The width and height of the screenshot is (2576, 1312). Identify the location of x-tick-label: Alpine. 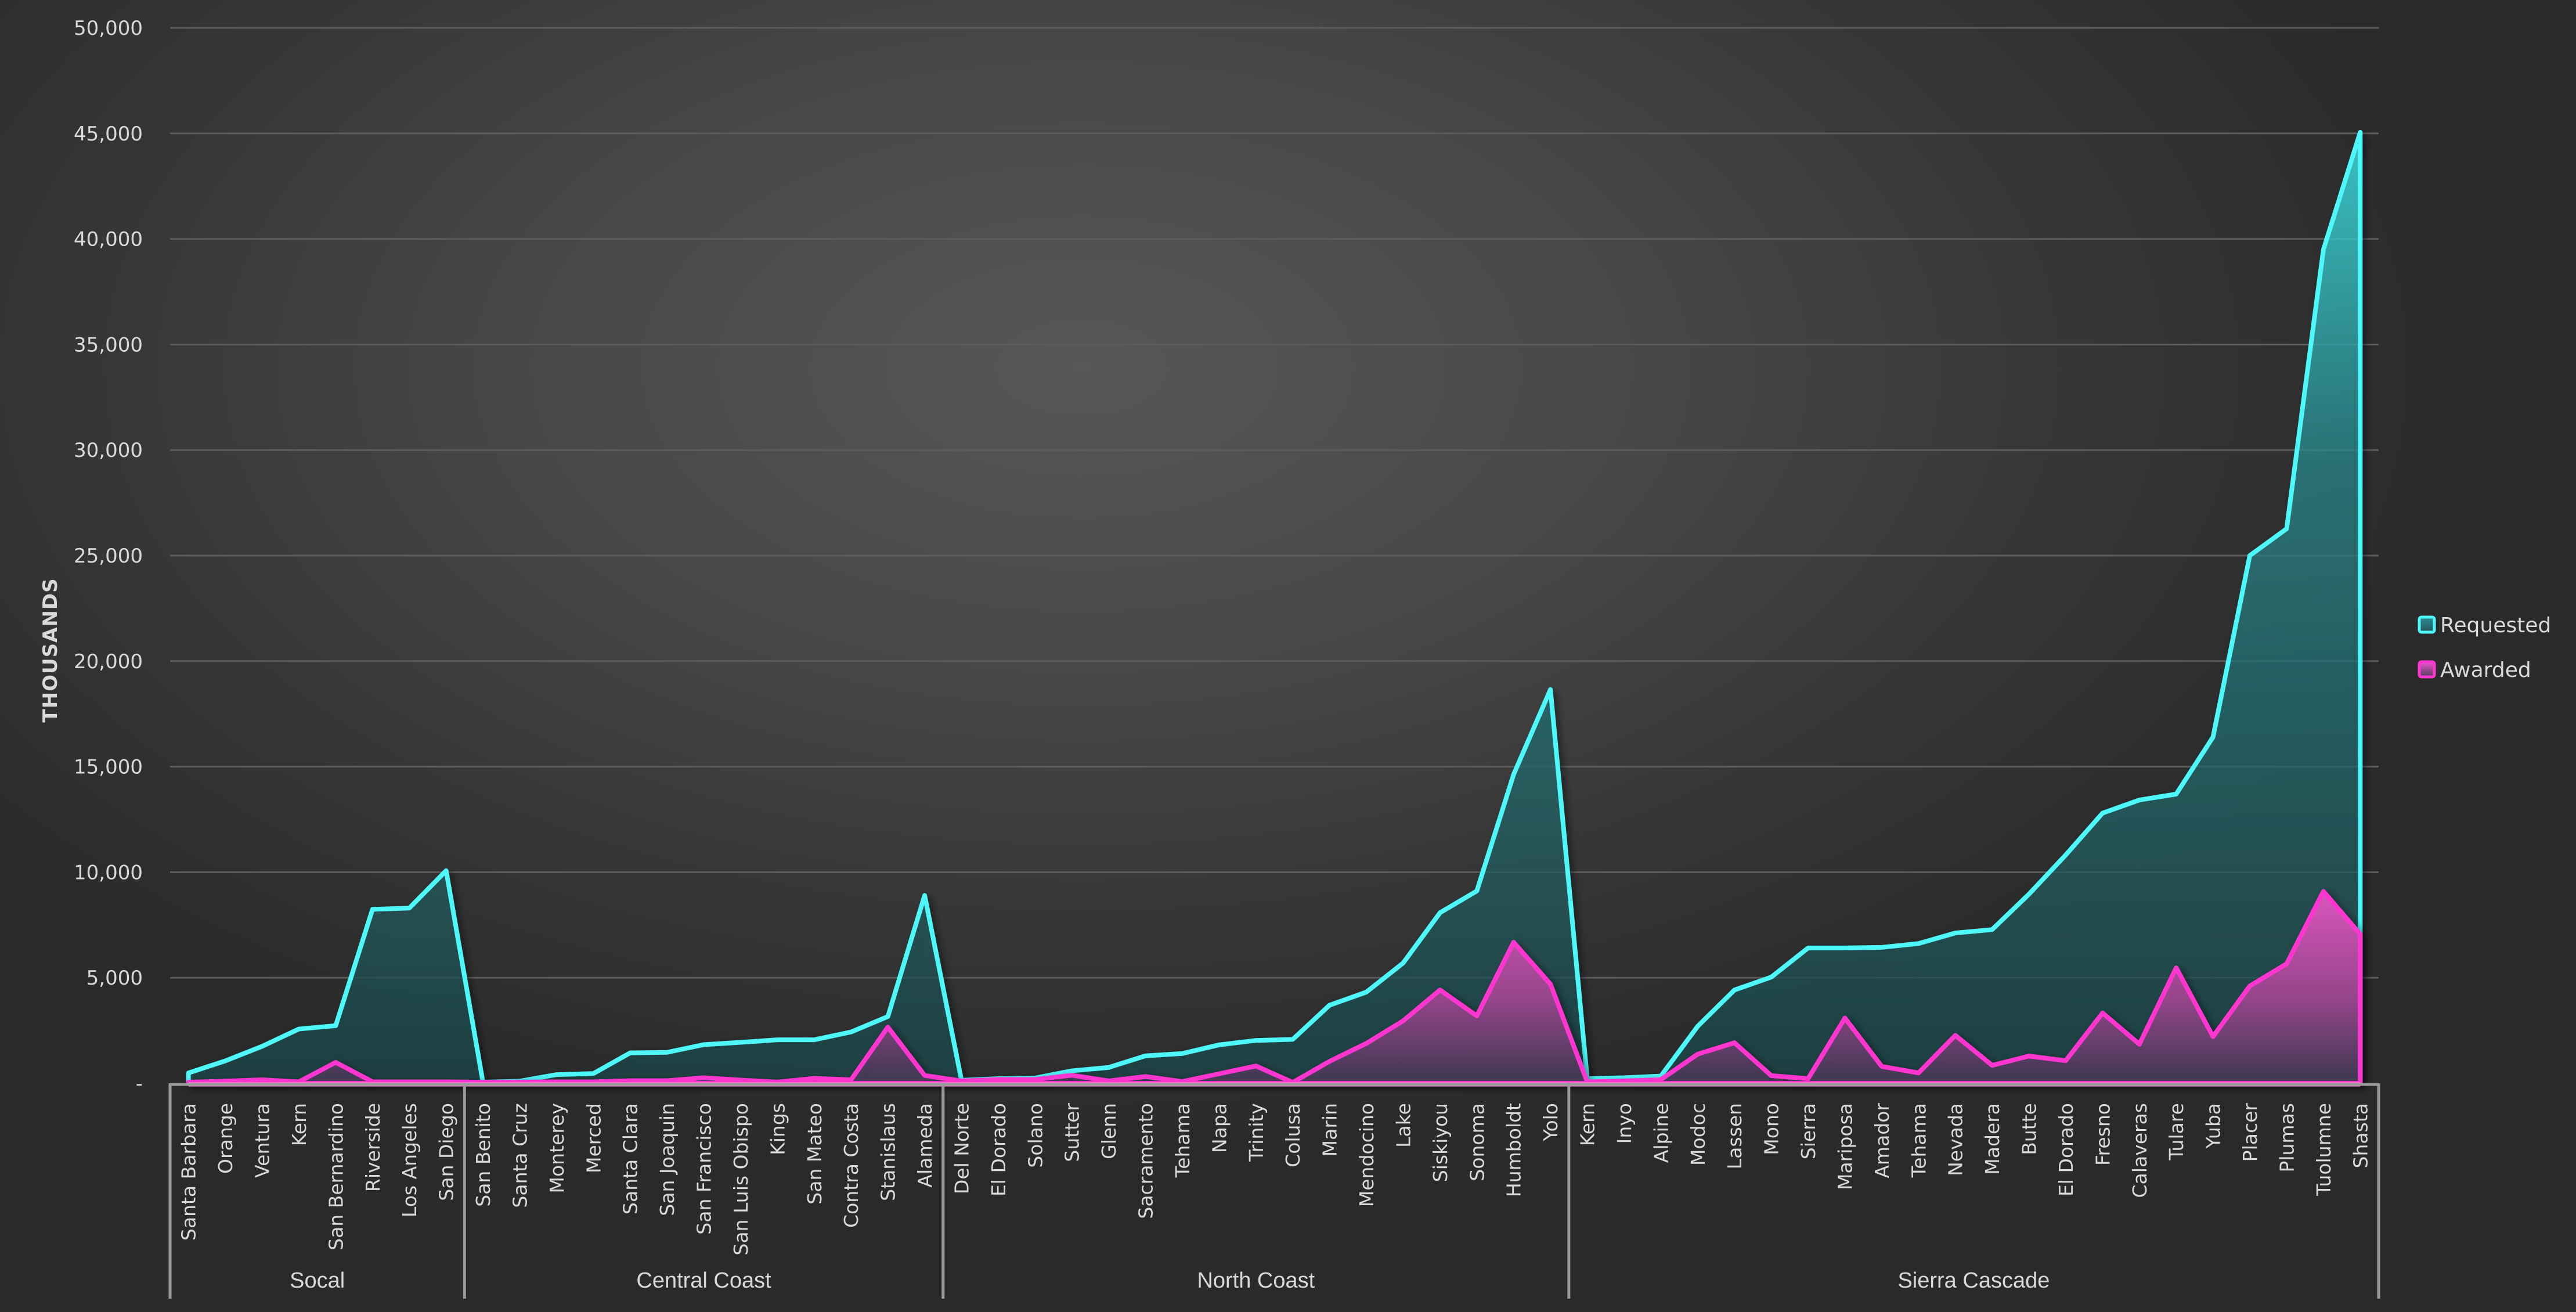
(1661, 1133).